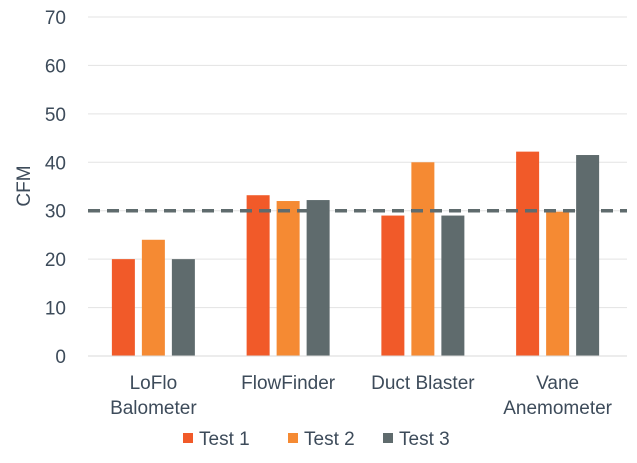  I want to click on x-category-label: LoFlo, so click(154, 383).